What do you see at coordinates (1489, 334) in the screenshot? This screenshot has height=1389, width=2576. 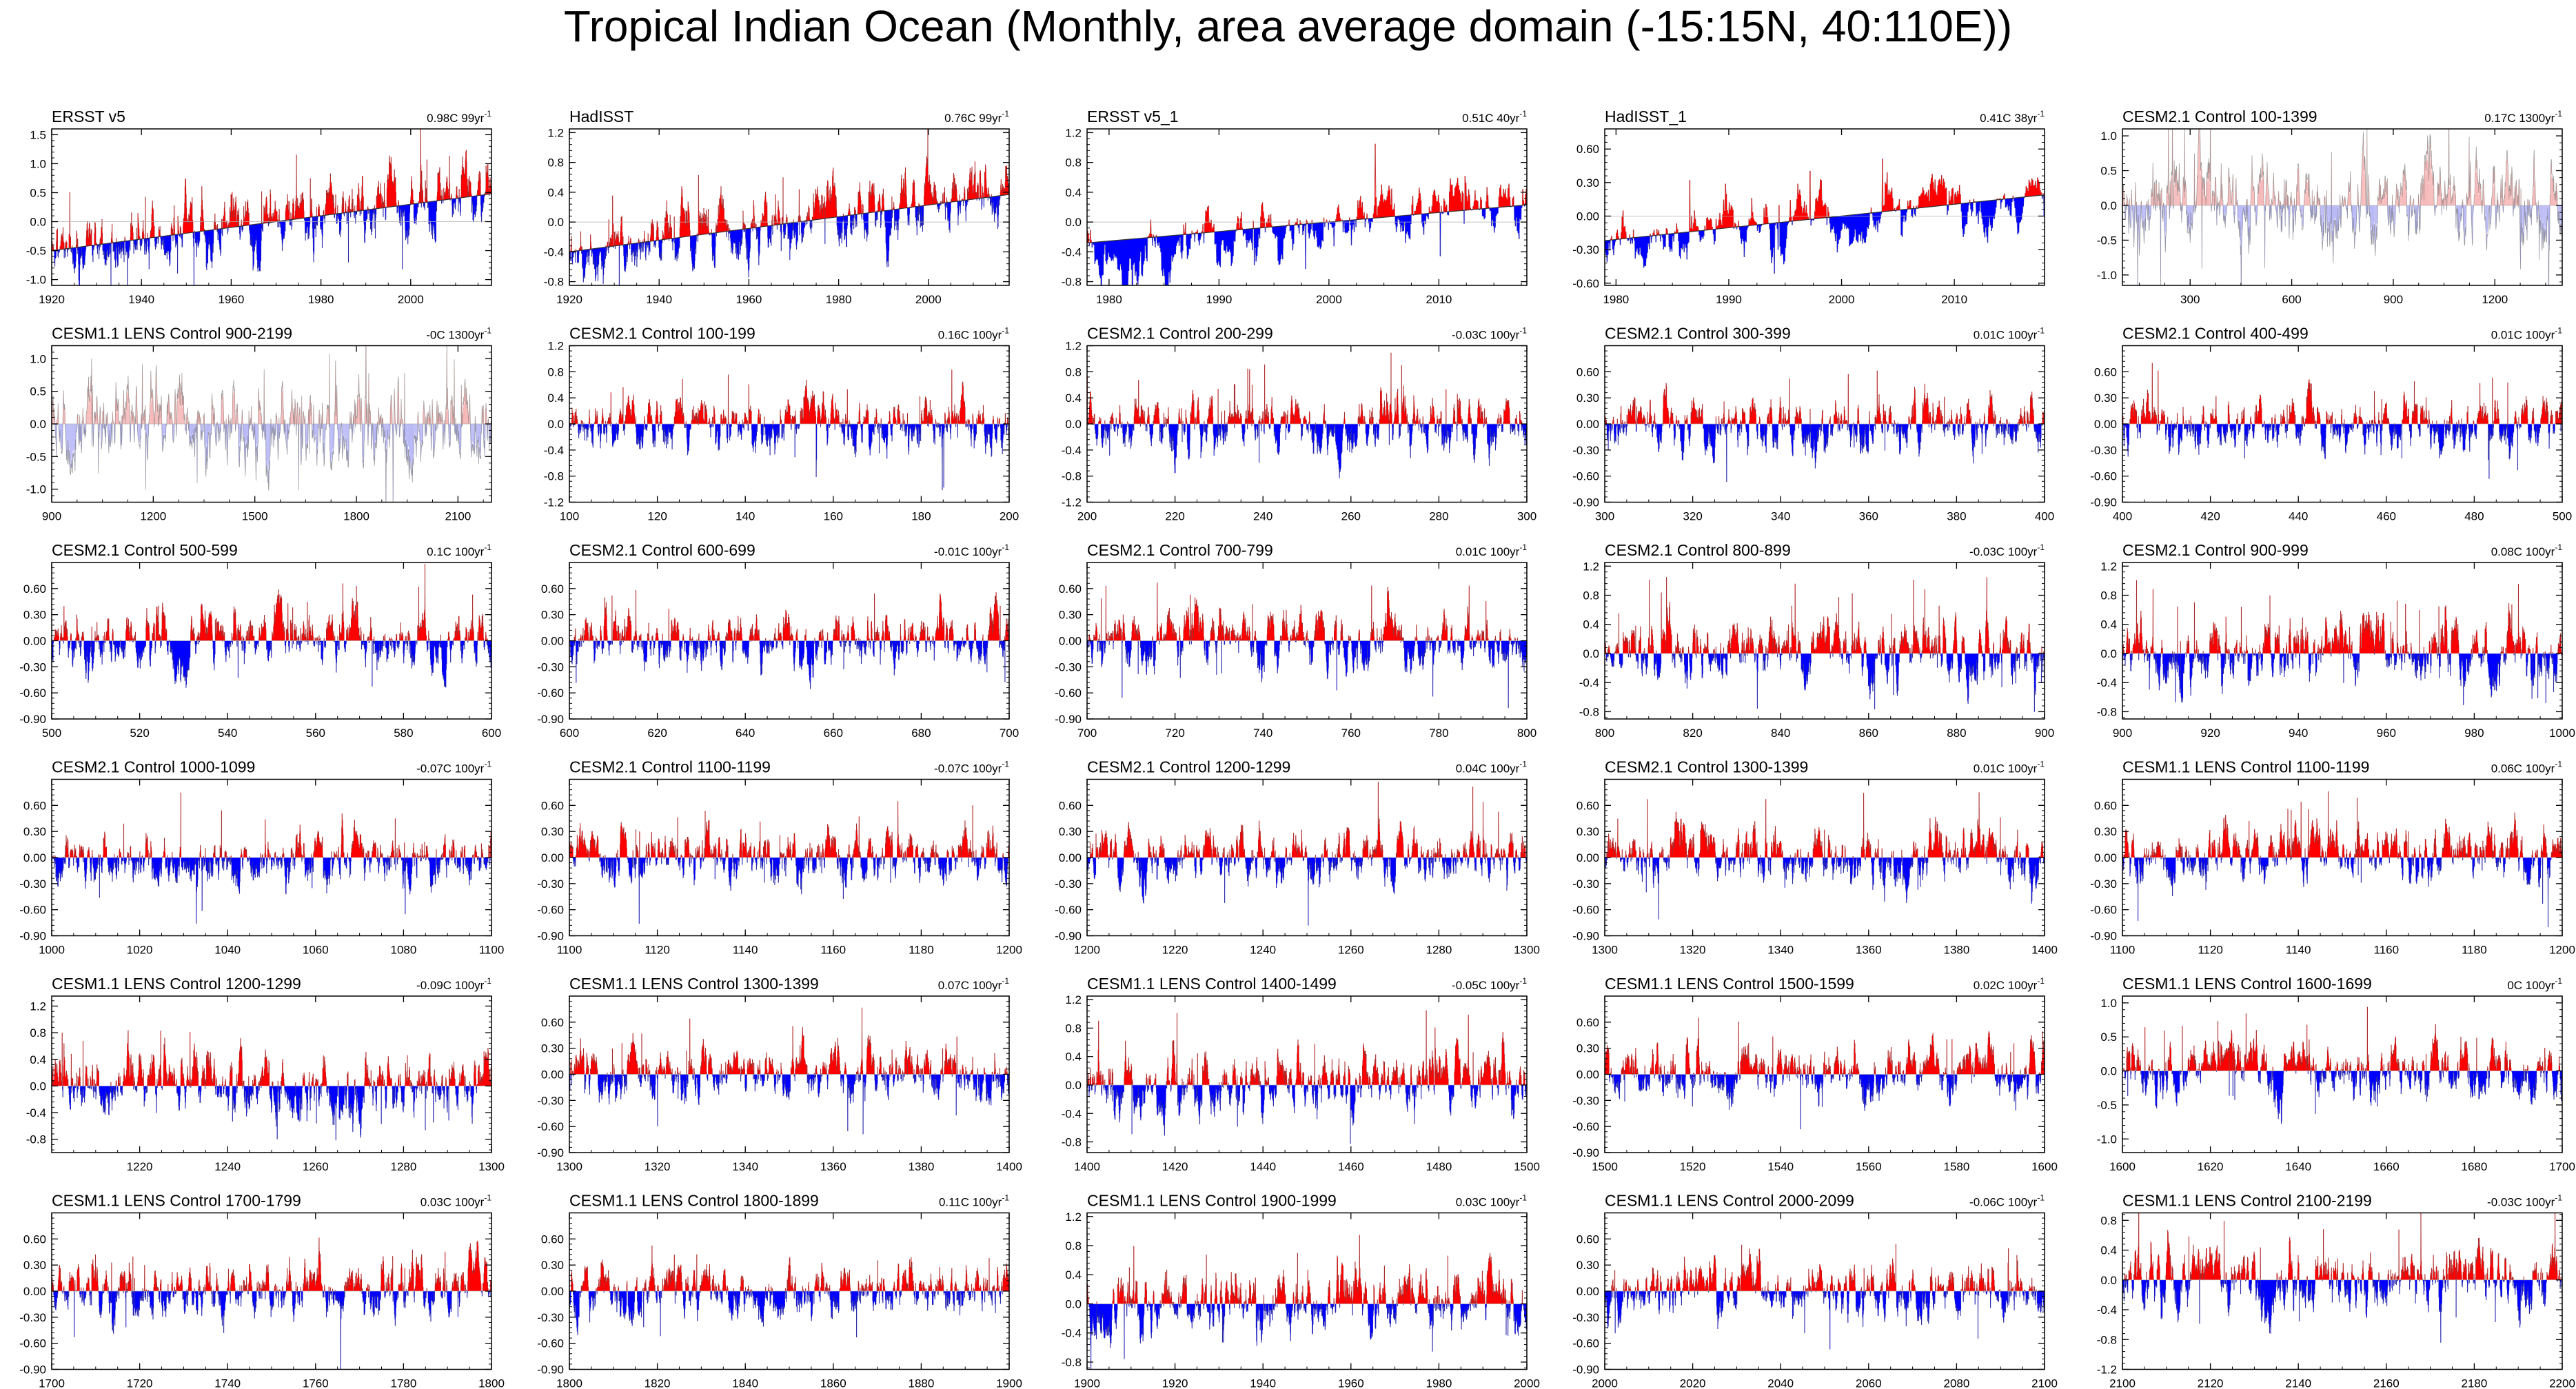 I see `trend-label: -0.03C 100yr-1` at bounding box center [1489, 334].